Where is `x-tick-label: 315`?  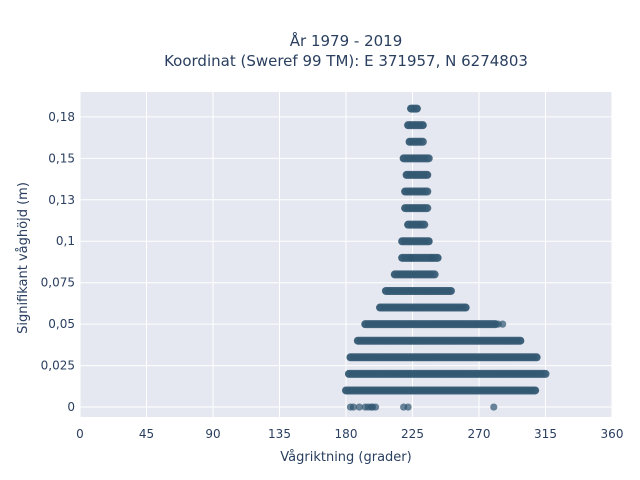 x-tick-label: 315 is located at coordinates (545, 434).